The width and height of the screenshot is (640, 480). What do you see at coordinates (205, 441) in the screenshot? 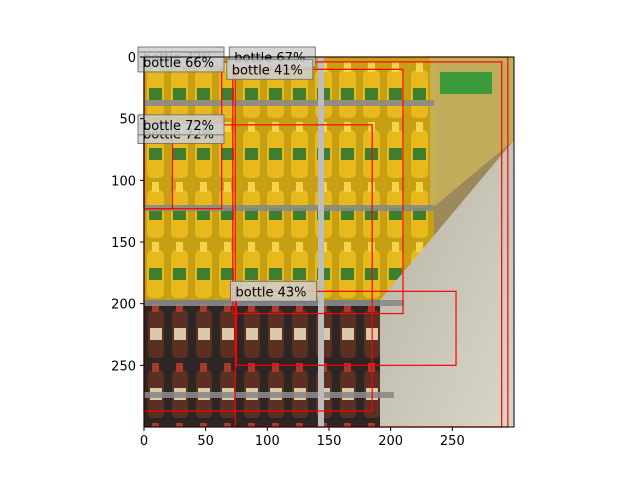
I see `x-tick-label: 50` at bounding box center [205, 441].